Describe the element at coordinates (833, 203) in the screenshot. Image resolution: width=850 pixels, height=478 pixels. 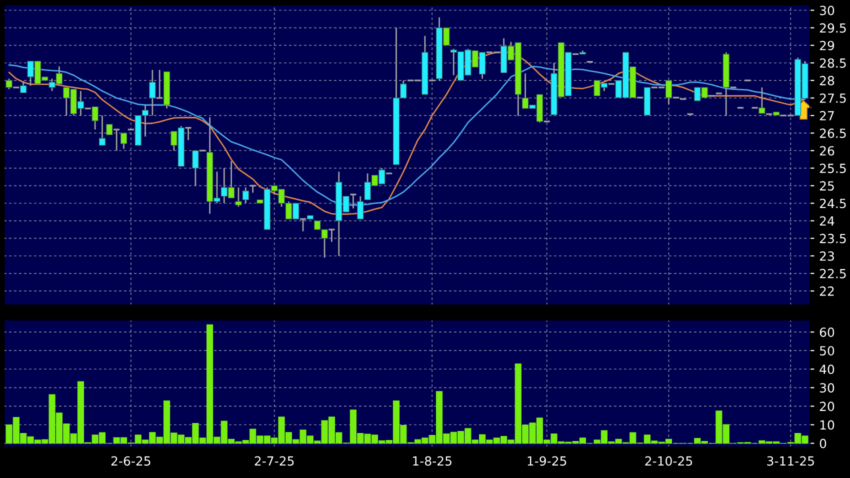
I see `y-tick-label: 24.5` at that location.